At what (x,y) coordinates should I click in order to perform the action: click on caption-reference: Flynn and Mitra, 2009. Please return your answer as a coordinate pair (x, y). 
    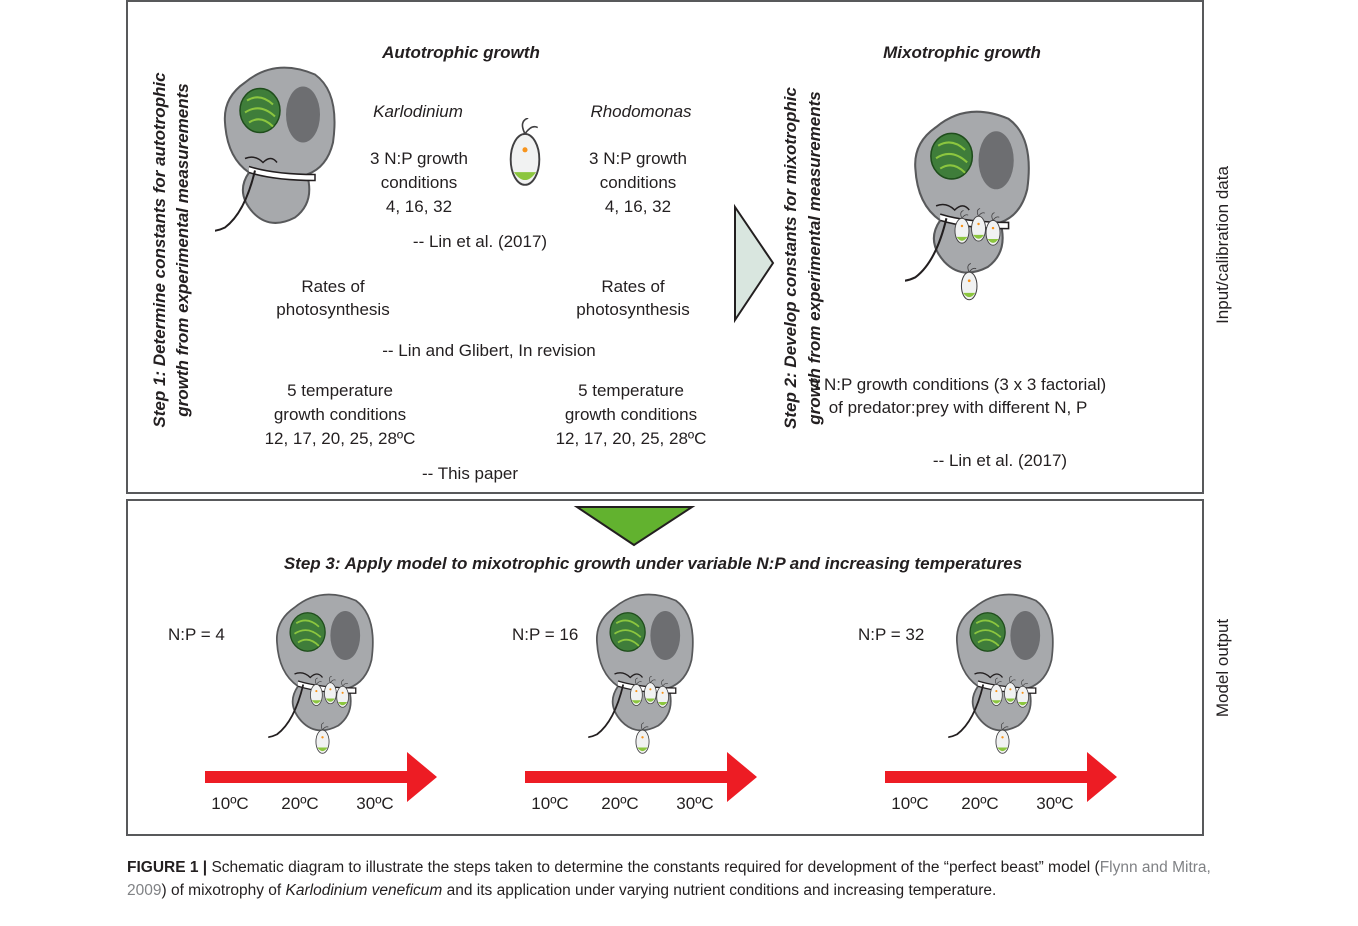
    Looking at the image, I should click on (669, 879).